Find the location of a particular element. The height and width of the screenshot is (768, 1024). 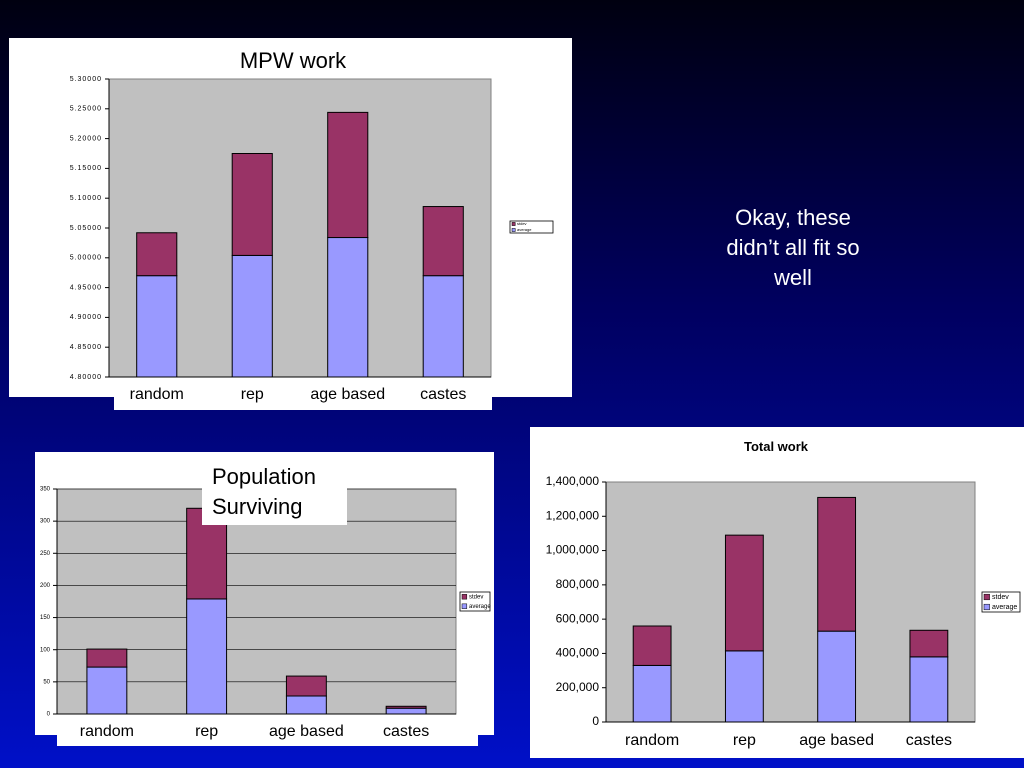

y-tick-label: 200 is located at coordinates (45, 586).